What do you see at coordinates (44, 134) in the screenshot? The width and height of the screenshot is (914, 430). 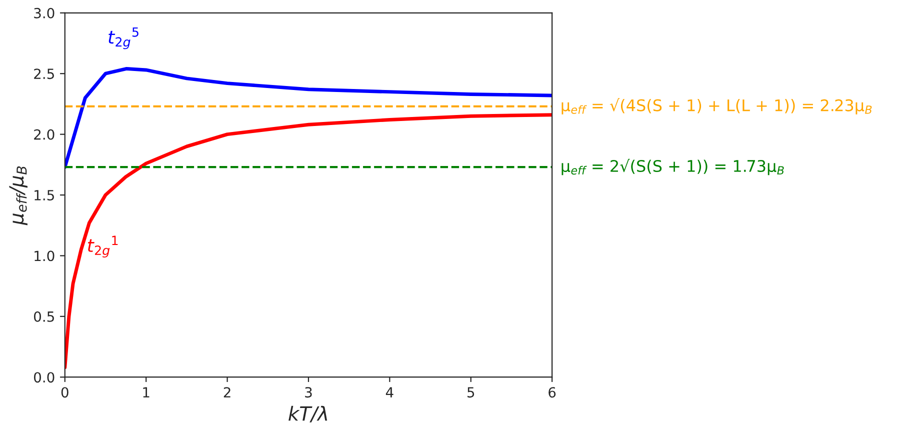 I see `y-tick-label: 2.0` at bounding box center [44, 134].